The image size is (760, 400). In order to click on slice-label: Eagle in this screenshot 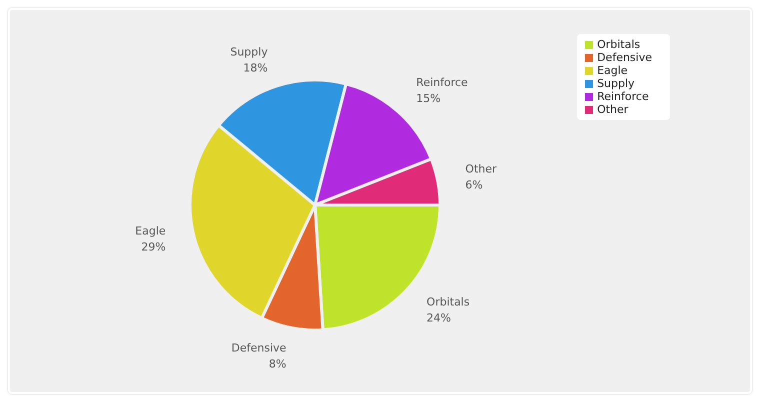, I will do `click(150, 231)`.